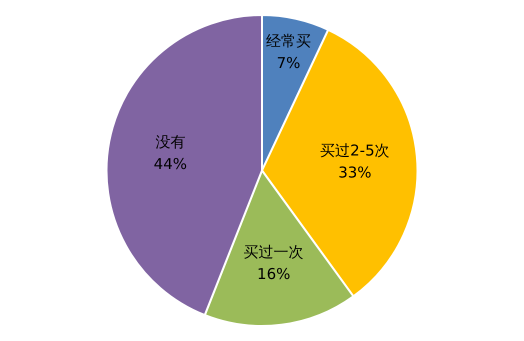 This screenshot has width=524, height=341. What do you see at coordinates (355, 151) in the screenshot?
I see `slice-label: 买过2-5次` at bounding box center [355, 151].